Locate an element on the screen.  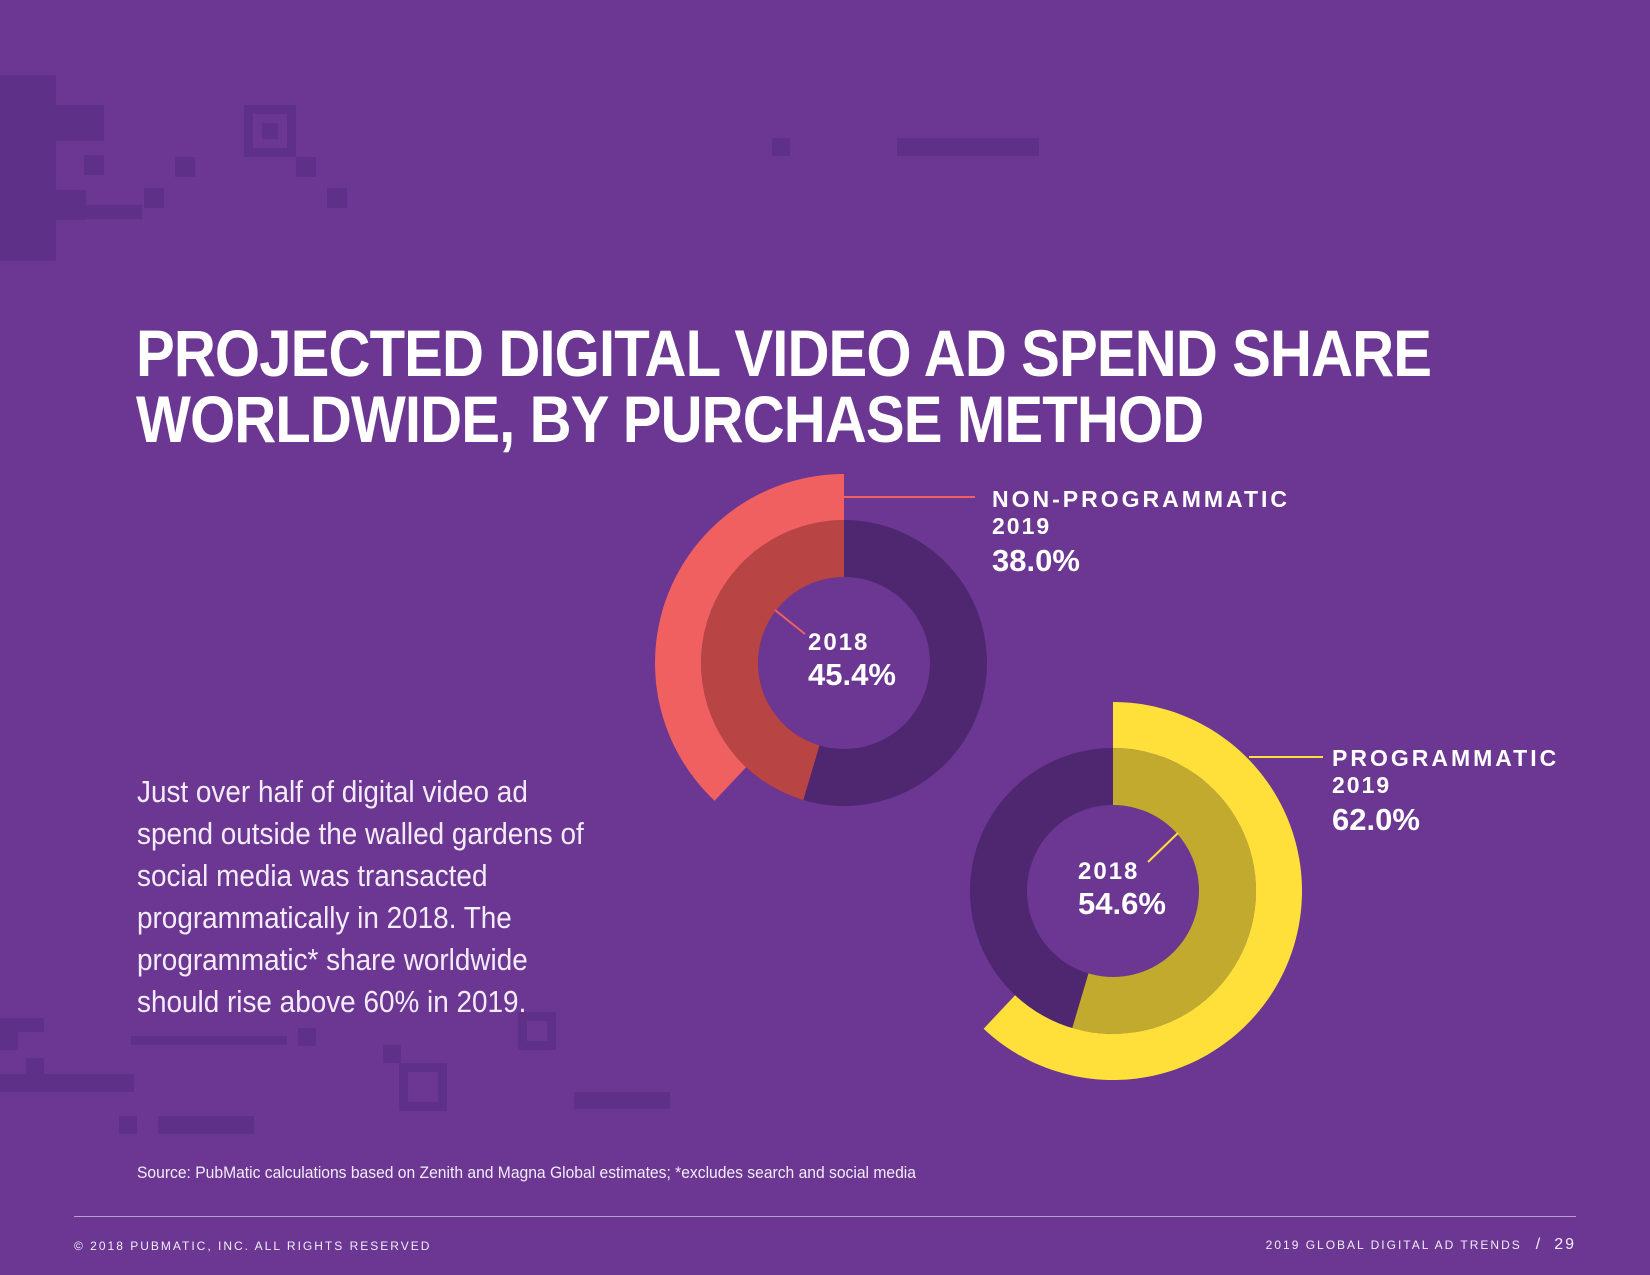
programmatic-callout-value: 62.0% is located at coordinates (1376, 819).